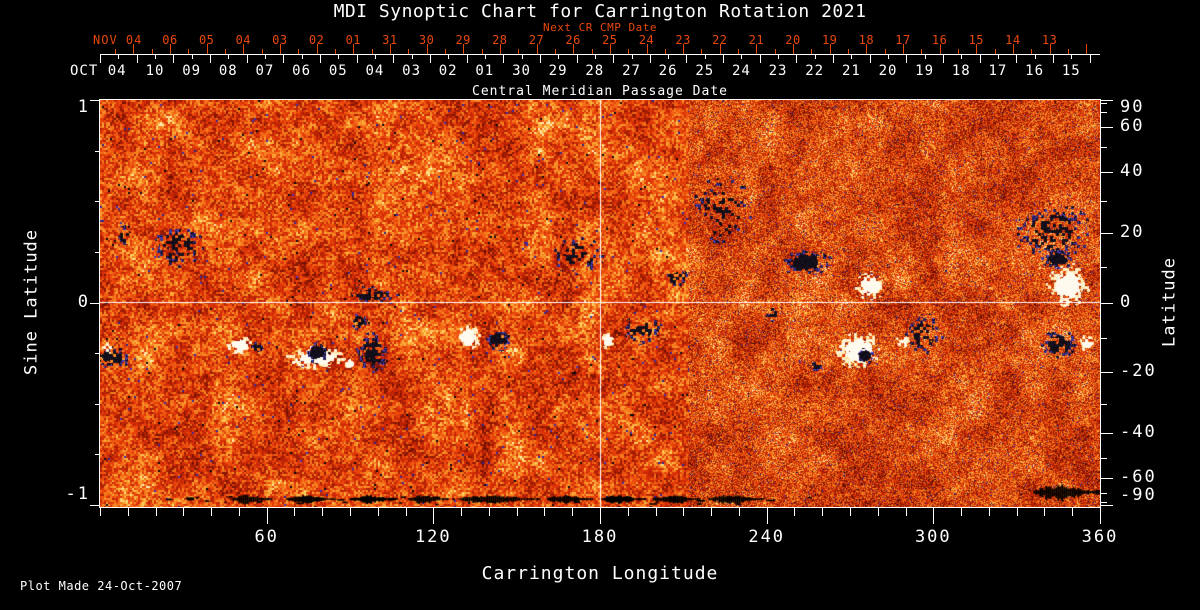  Describe the element at coordinates (829, 40) in the screenshot. I see `next-cr-day-label: 19` at that location.